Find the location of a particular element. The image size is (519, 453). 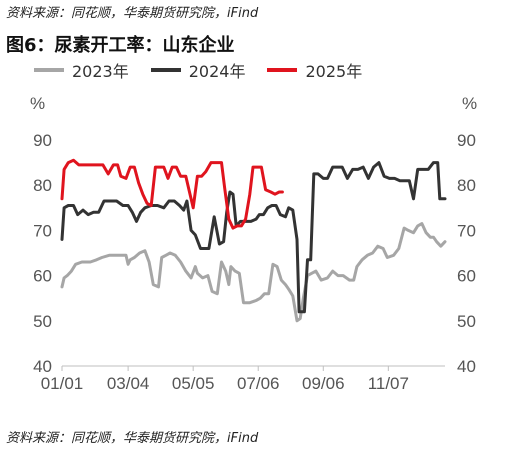

x-tick-label: 05/05 is located at coordinates (193, 383).